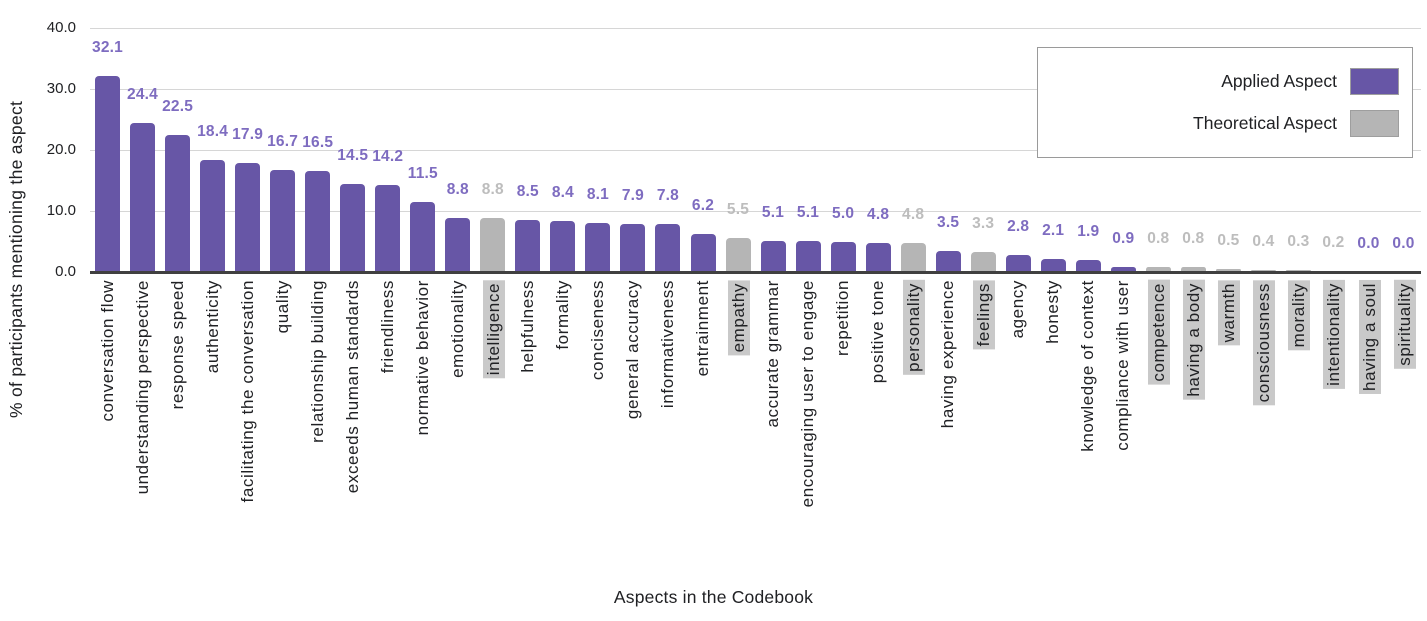 This screenshot has width=1427, height=621. What do you see at coordinates (948, 222) in the screenshot?
I see `bar-value-label: 3.5` at bounding box center [948, 222].